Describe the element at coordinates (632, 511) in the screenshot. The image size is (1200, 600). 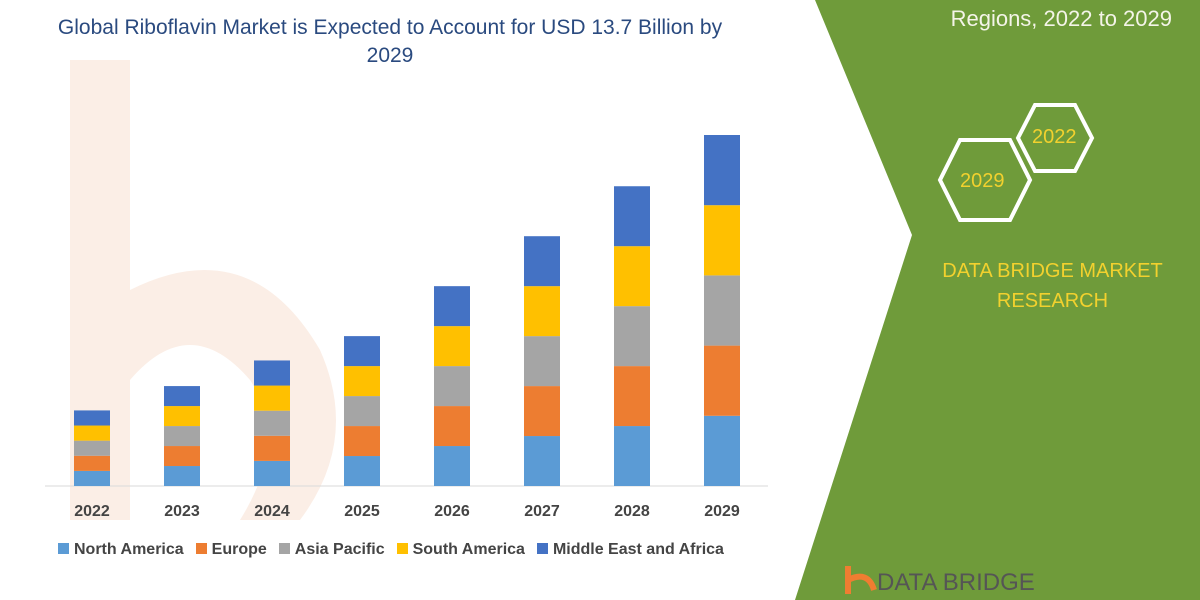
I see `x-tick-label: 2028` at that location.